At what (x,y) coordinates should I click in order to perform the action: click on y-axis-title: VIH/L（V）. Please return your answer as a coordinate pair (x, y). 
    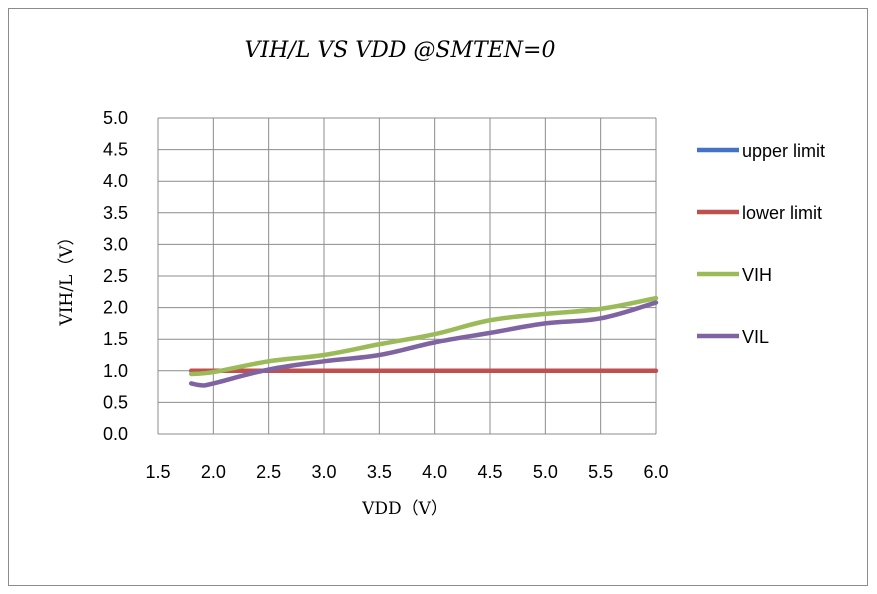
    Looking at the image, I should click on (67, 277).